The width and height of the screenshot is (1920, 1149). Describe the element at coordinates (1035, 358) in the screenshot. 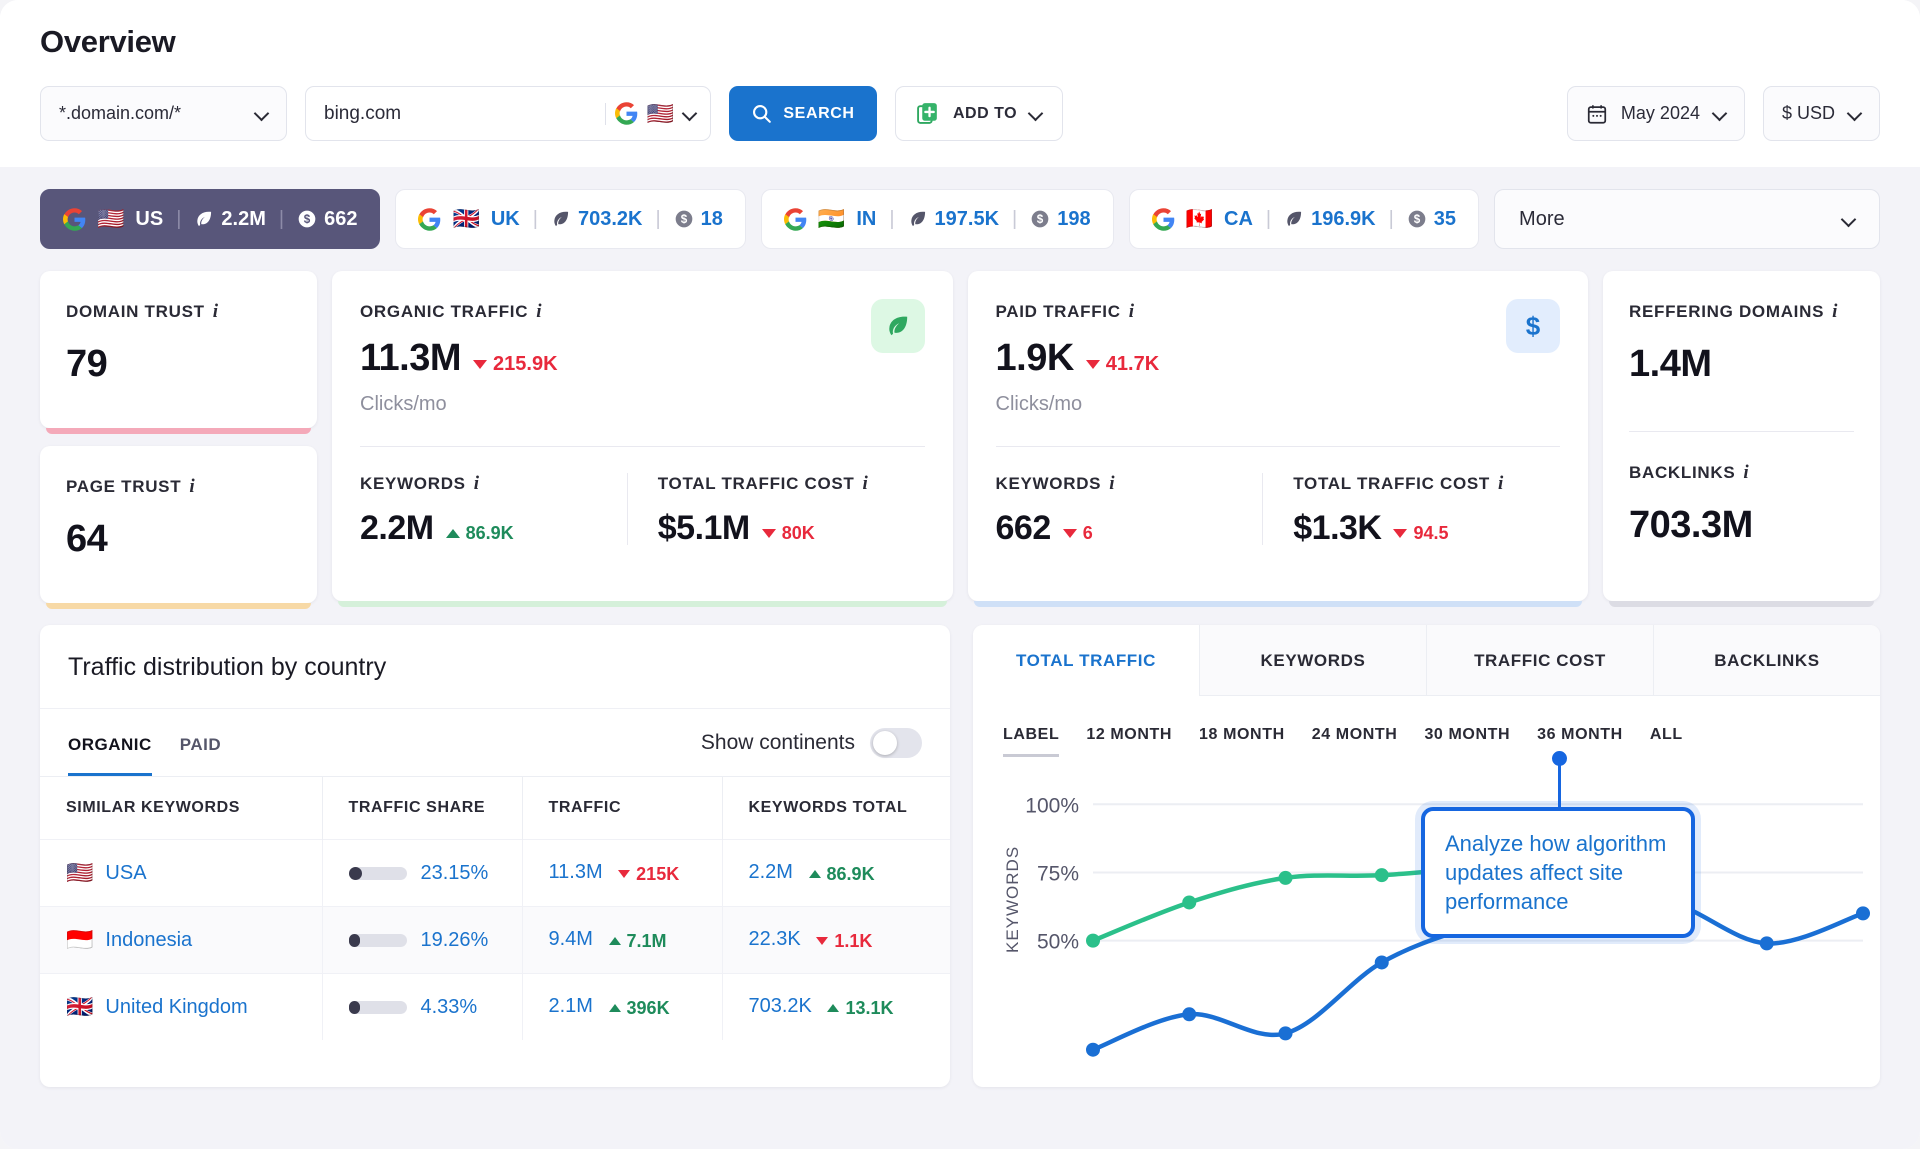

I see `paid-traffic-value: 1.9K` at that location.